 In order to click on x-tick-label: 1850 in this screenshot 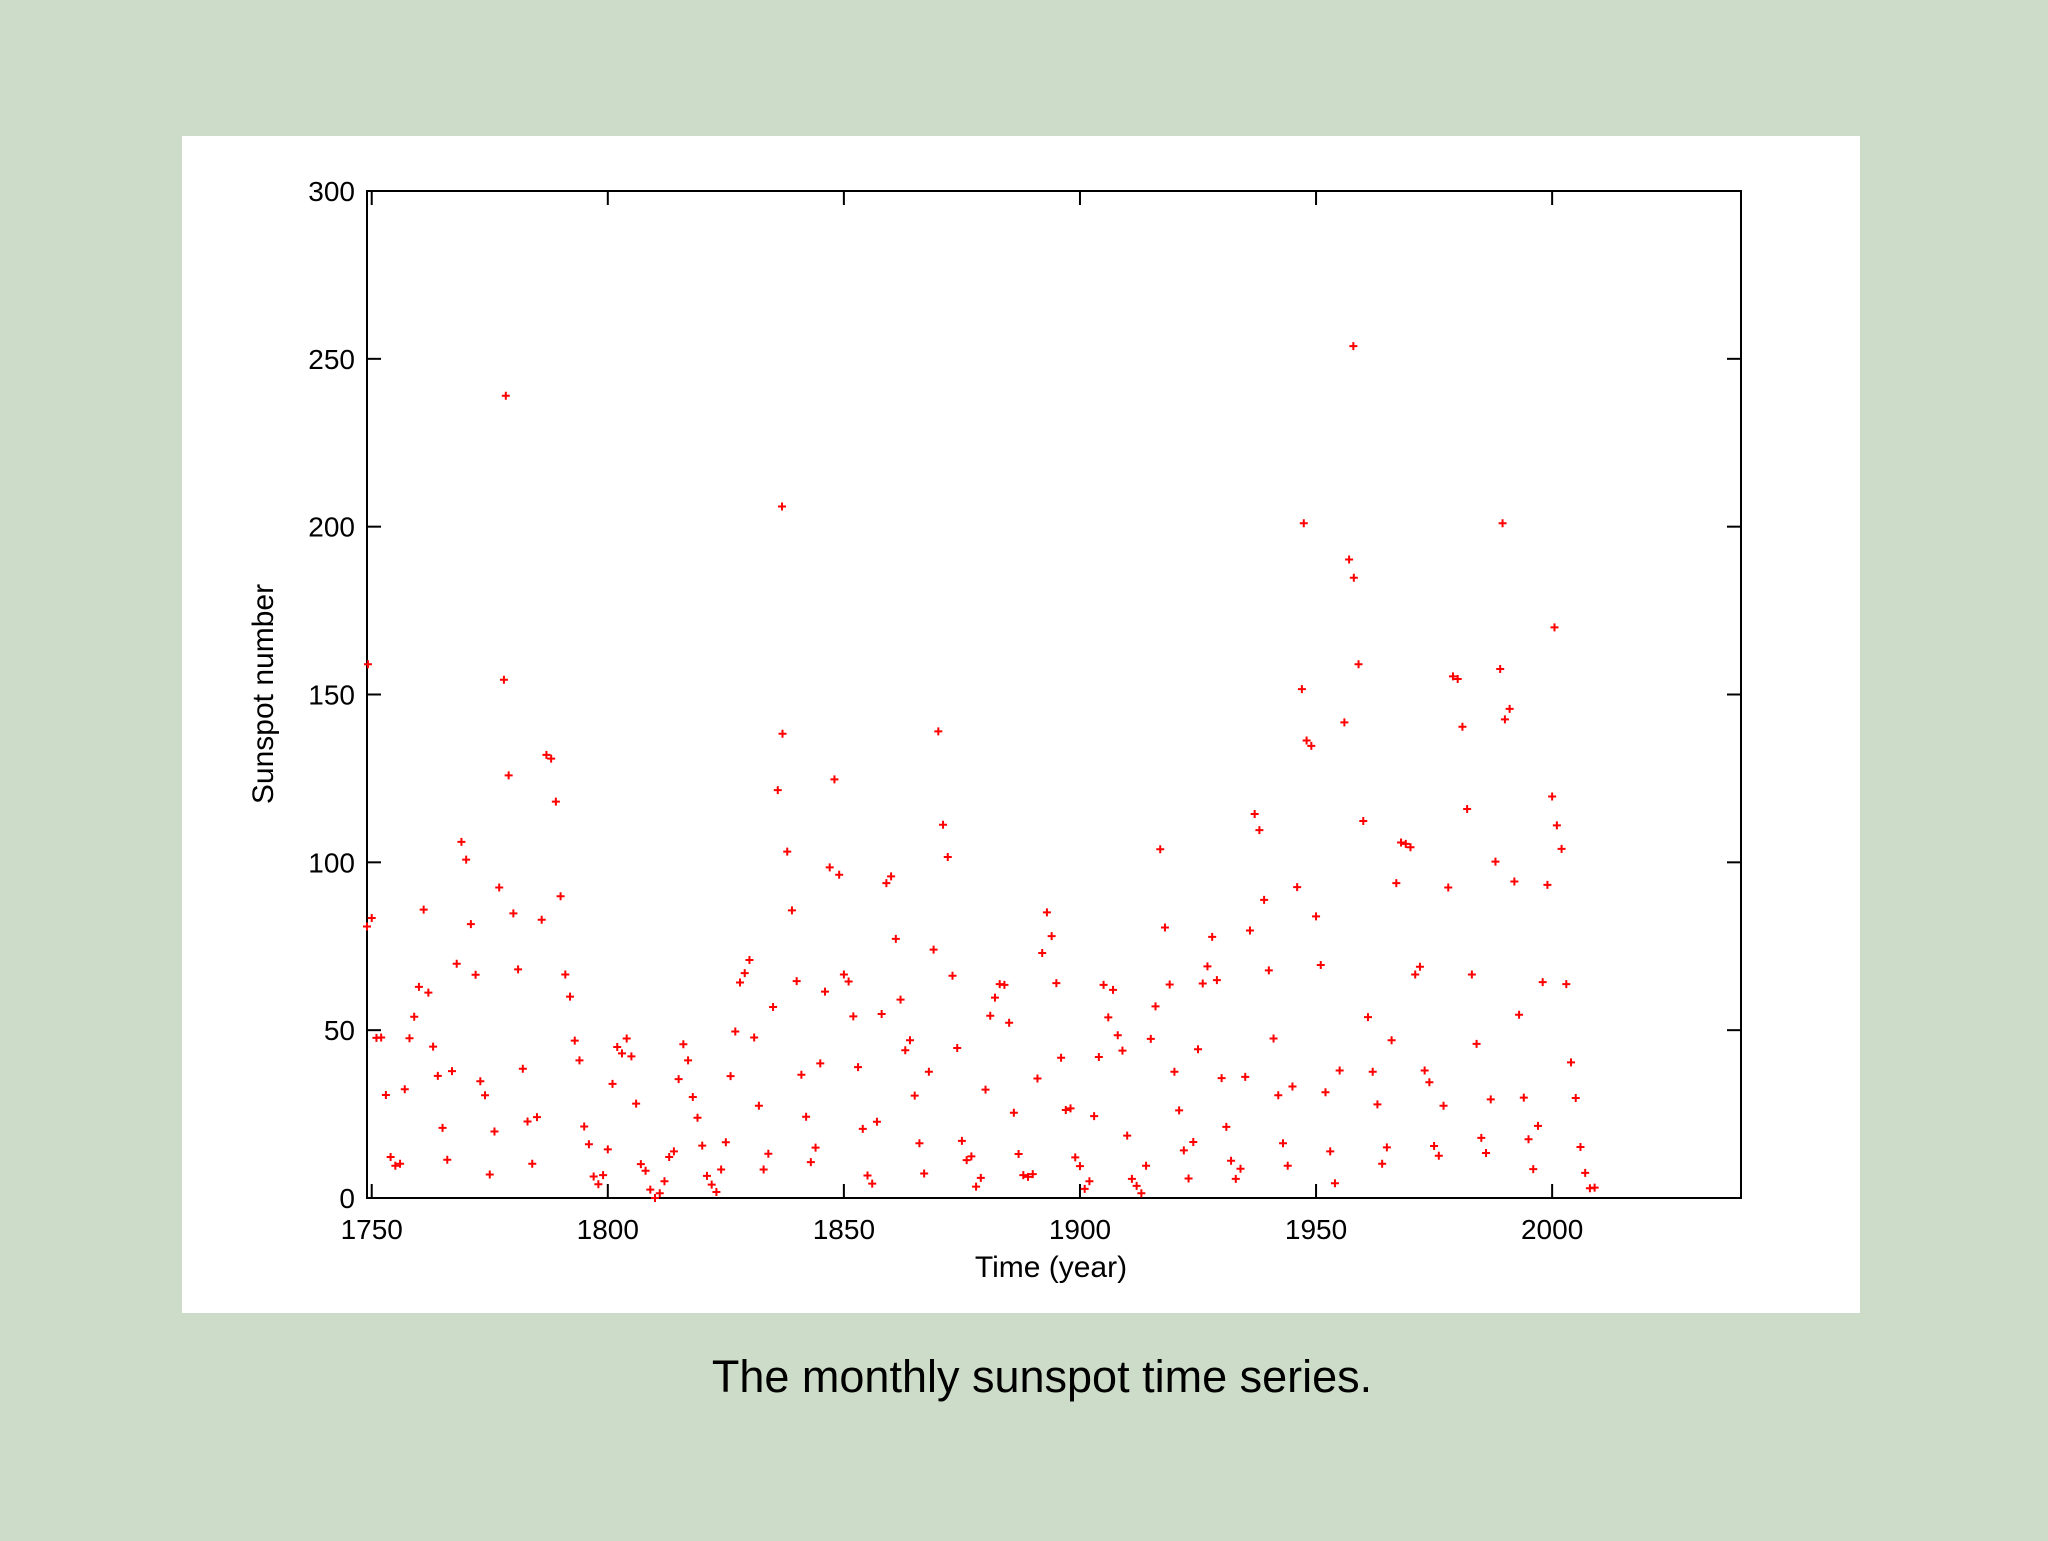, I will do `click(844, 1229)`.